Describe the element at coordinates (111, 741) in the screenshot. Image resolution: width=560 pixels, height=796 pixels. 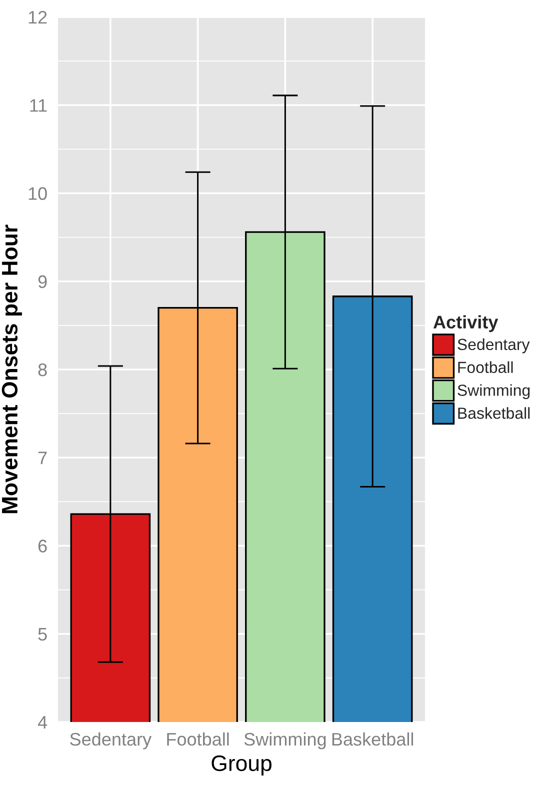
I see `x-tick-label: Sedentary` at that location.